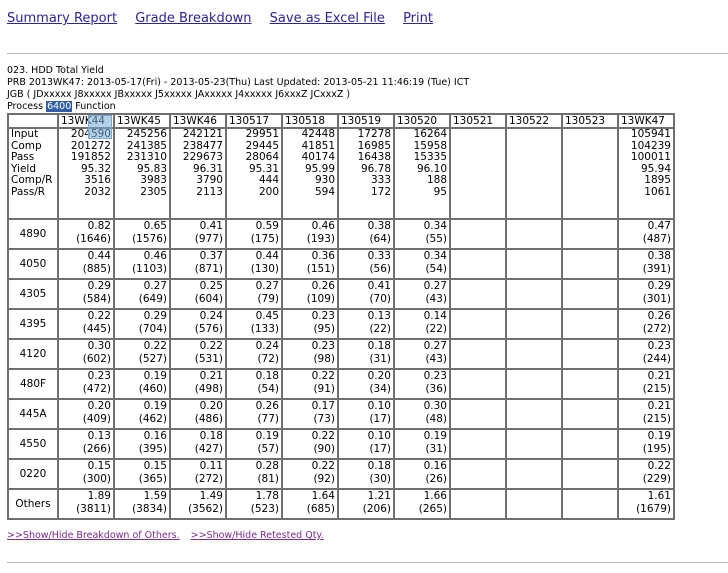 This screenshot has height=573, width=728. What do you see at coordinates (264, 239) in the screenshot?
I see `grade-count: (175)` at bounding box center [264, 239].